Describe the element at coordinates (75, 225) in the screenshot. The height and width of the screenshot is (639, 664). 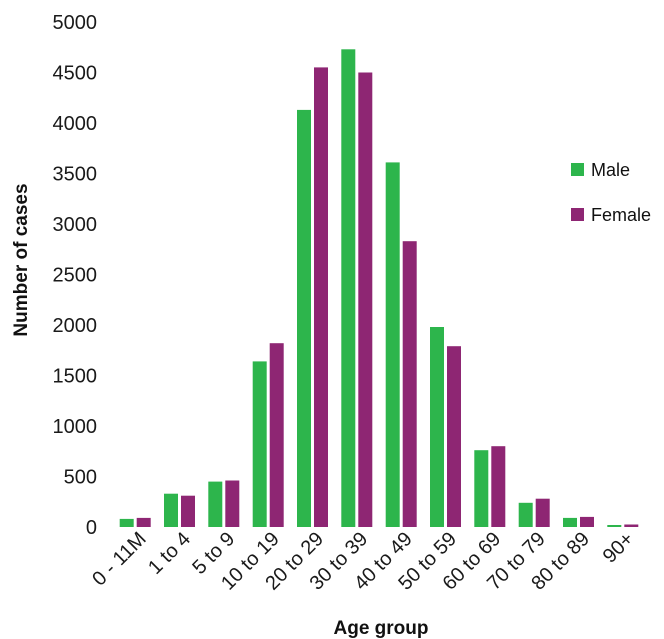
I see `y-tick-label: 3000` at that location.